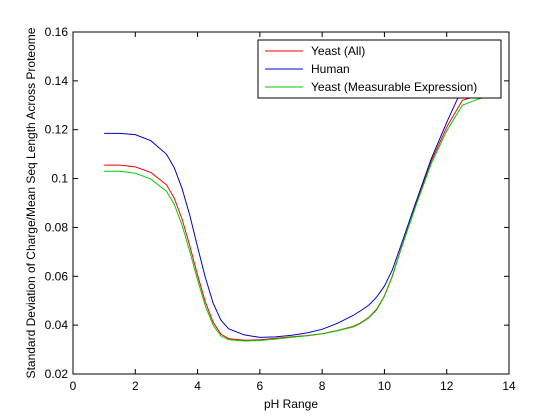  What do you see at coordinates (57, 32) in the screenshot?
I see `y-tick-label: 0.16` at bounding box center [57, 32].